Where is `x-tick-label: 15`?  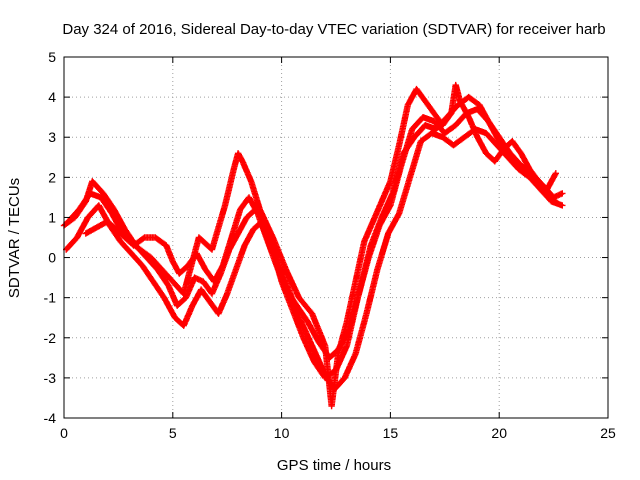 x-tick-label: 15 is located at coordinates (391, 433).